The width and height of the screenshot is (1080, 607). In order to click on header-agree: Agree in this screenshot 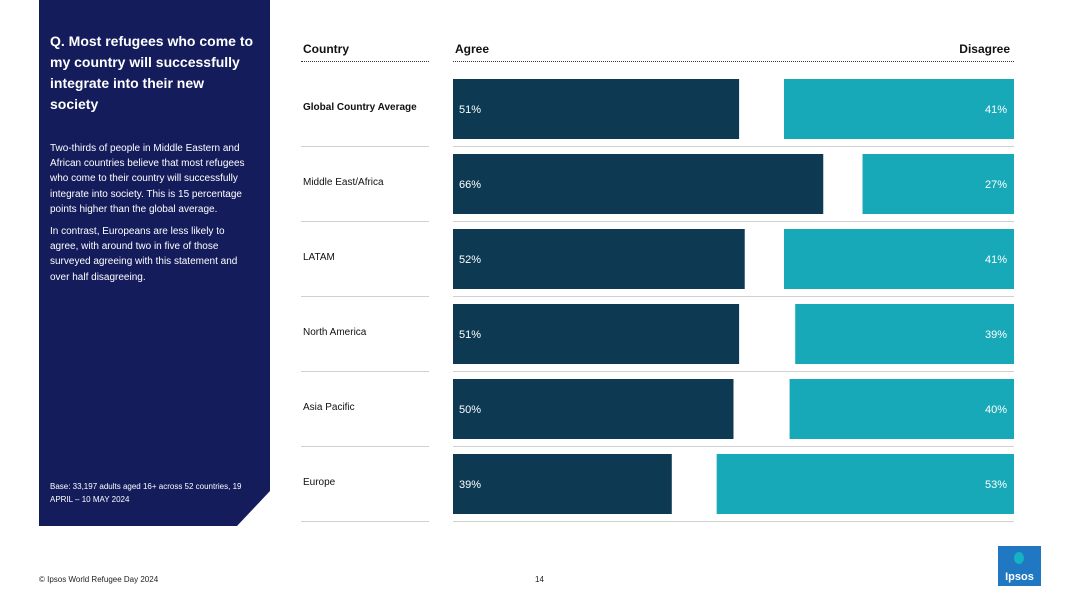, I will do `click(472, 49)`.